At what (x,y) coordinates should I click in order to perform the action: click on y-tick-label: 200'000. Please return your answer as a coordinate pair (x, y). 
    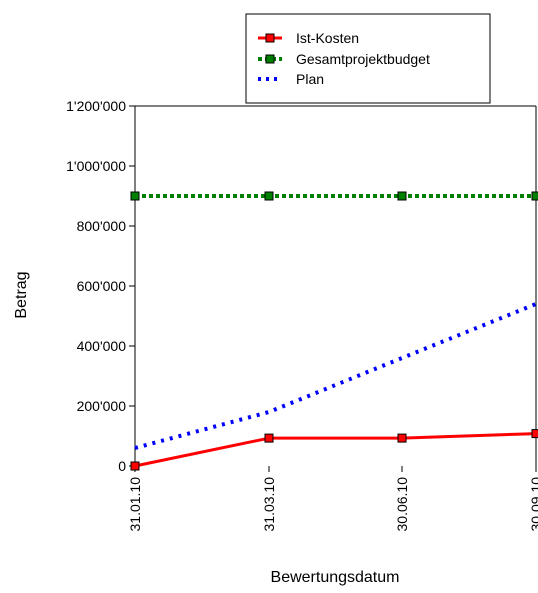
    Looking at the image, I should click on (102, 406).